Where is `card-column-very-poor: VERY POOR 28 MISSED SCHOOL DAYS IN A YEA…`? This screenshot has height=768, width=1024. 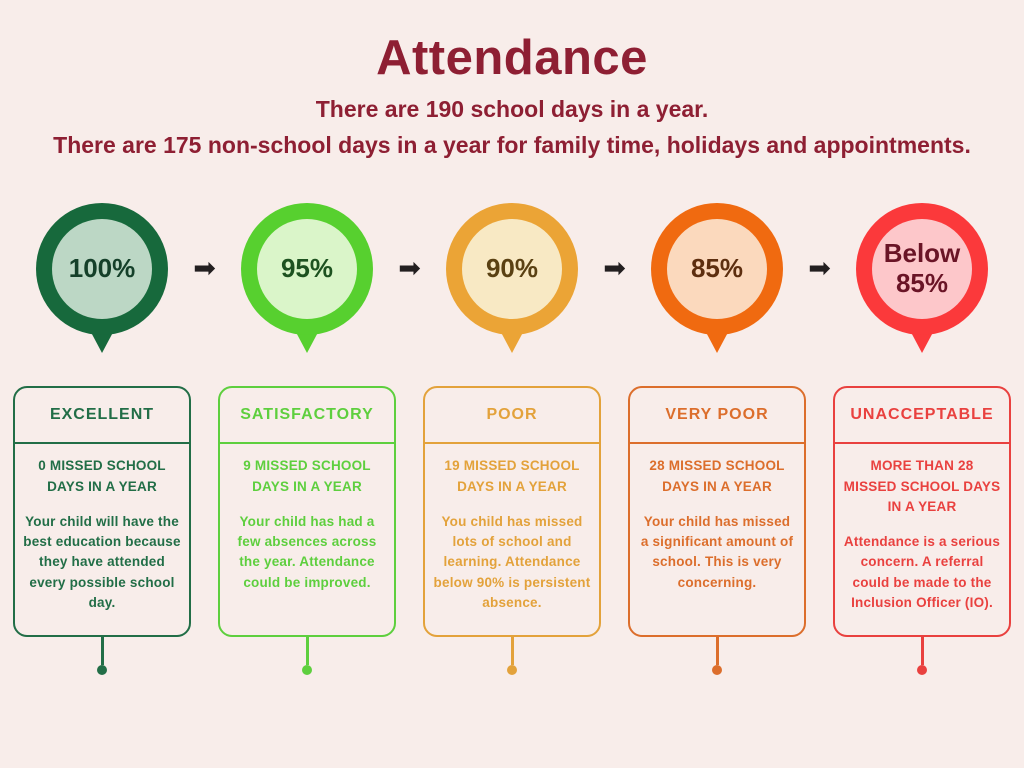 card-column-very-poor: VERY POOR 28 MISSED SCHOOL DAYS IN A YEA… is located at coordinates (717, 531).